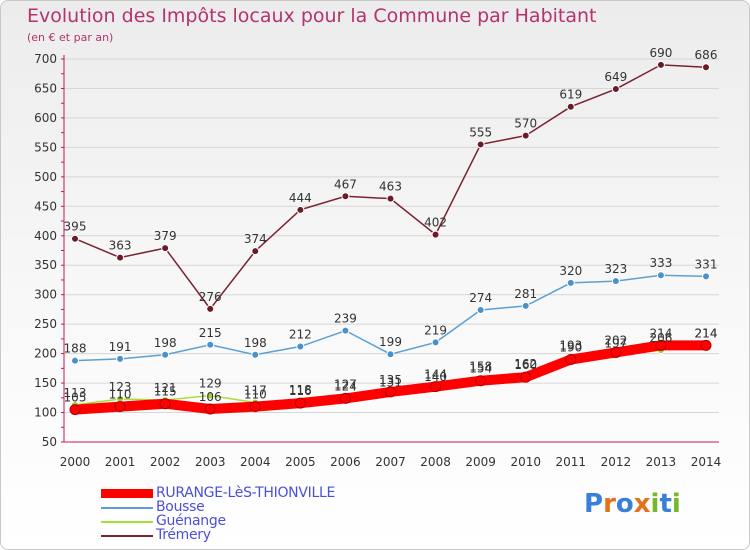 This screenshot has width=750, height=550. Describe the element at coordinates (127, 536) in the screenshot. I see `legend-swatch-tremery` at that location.